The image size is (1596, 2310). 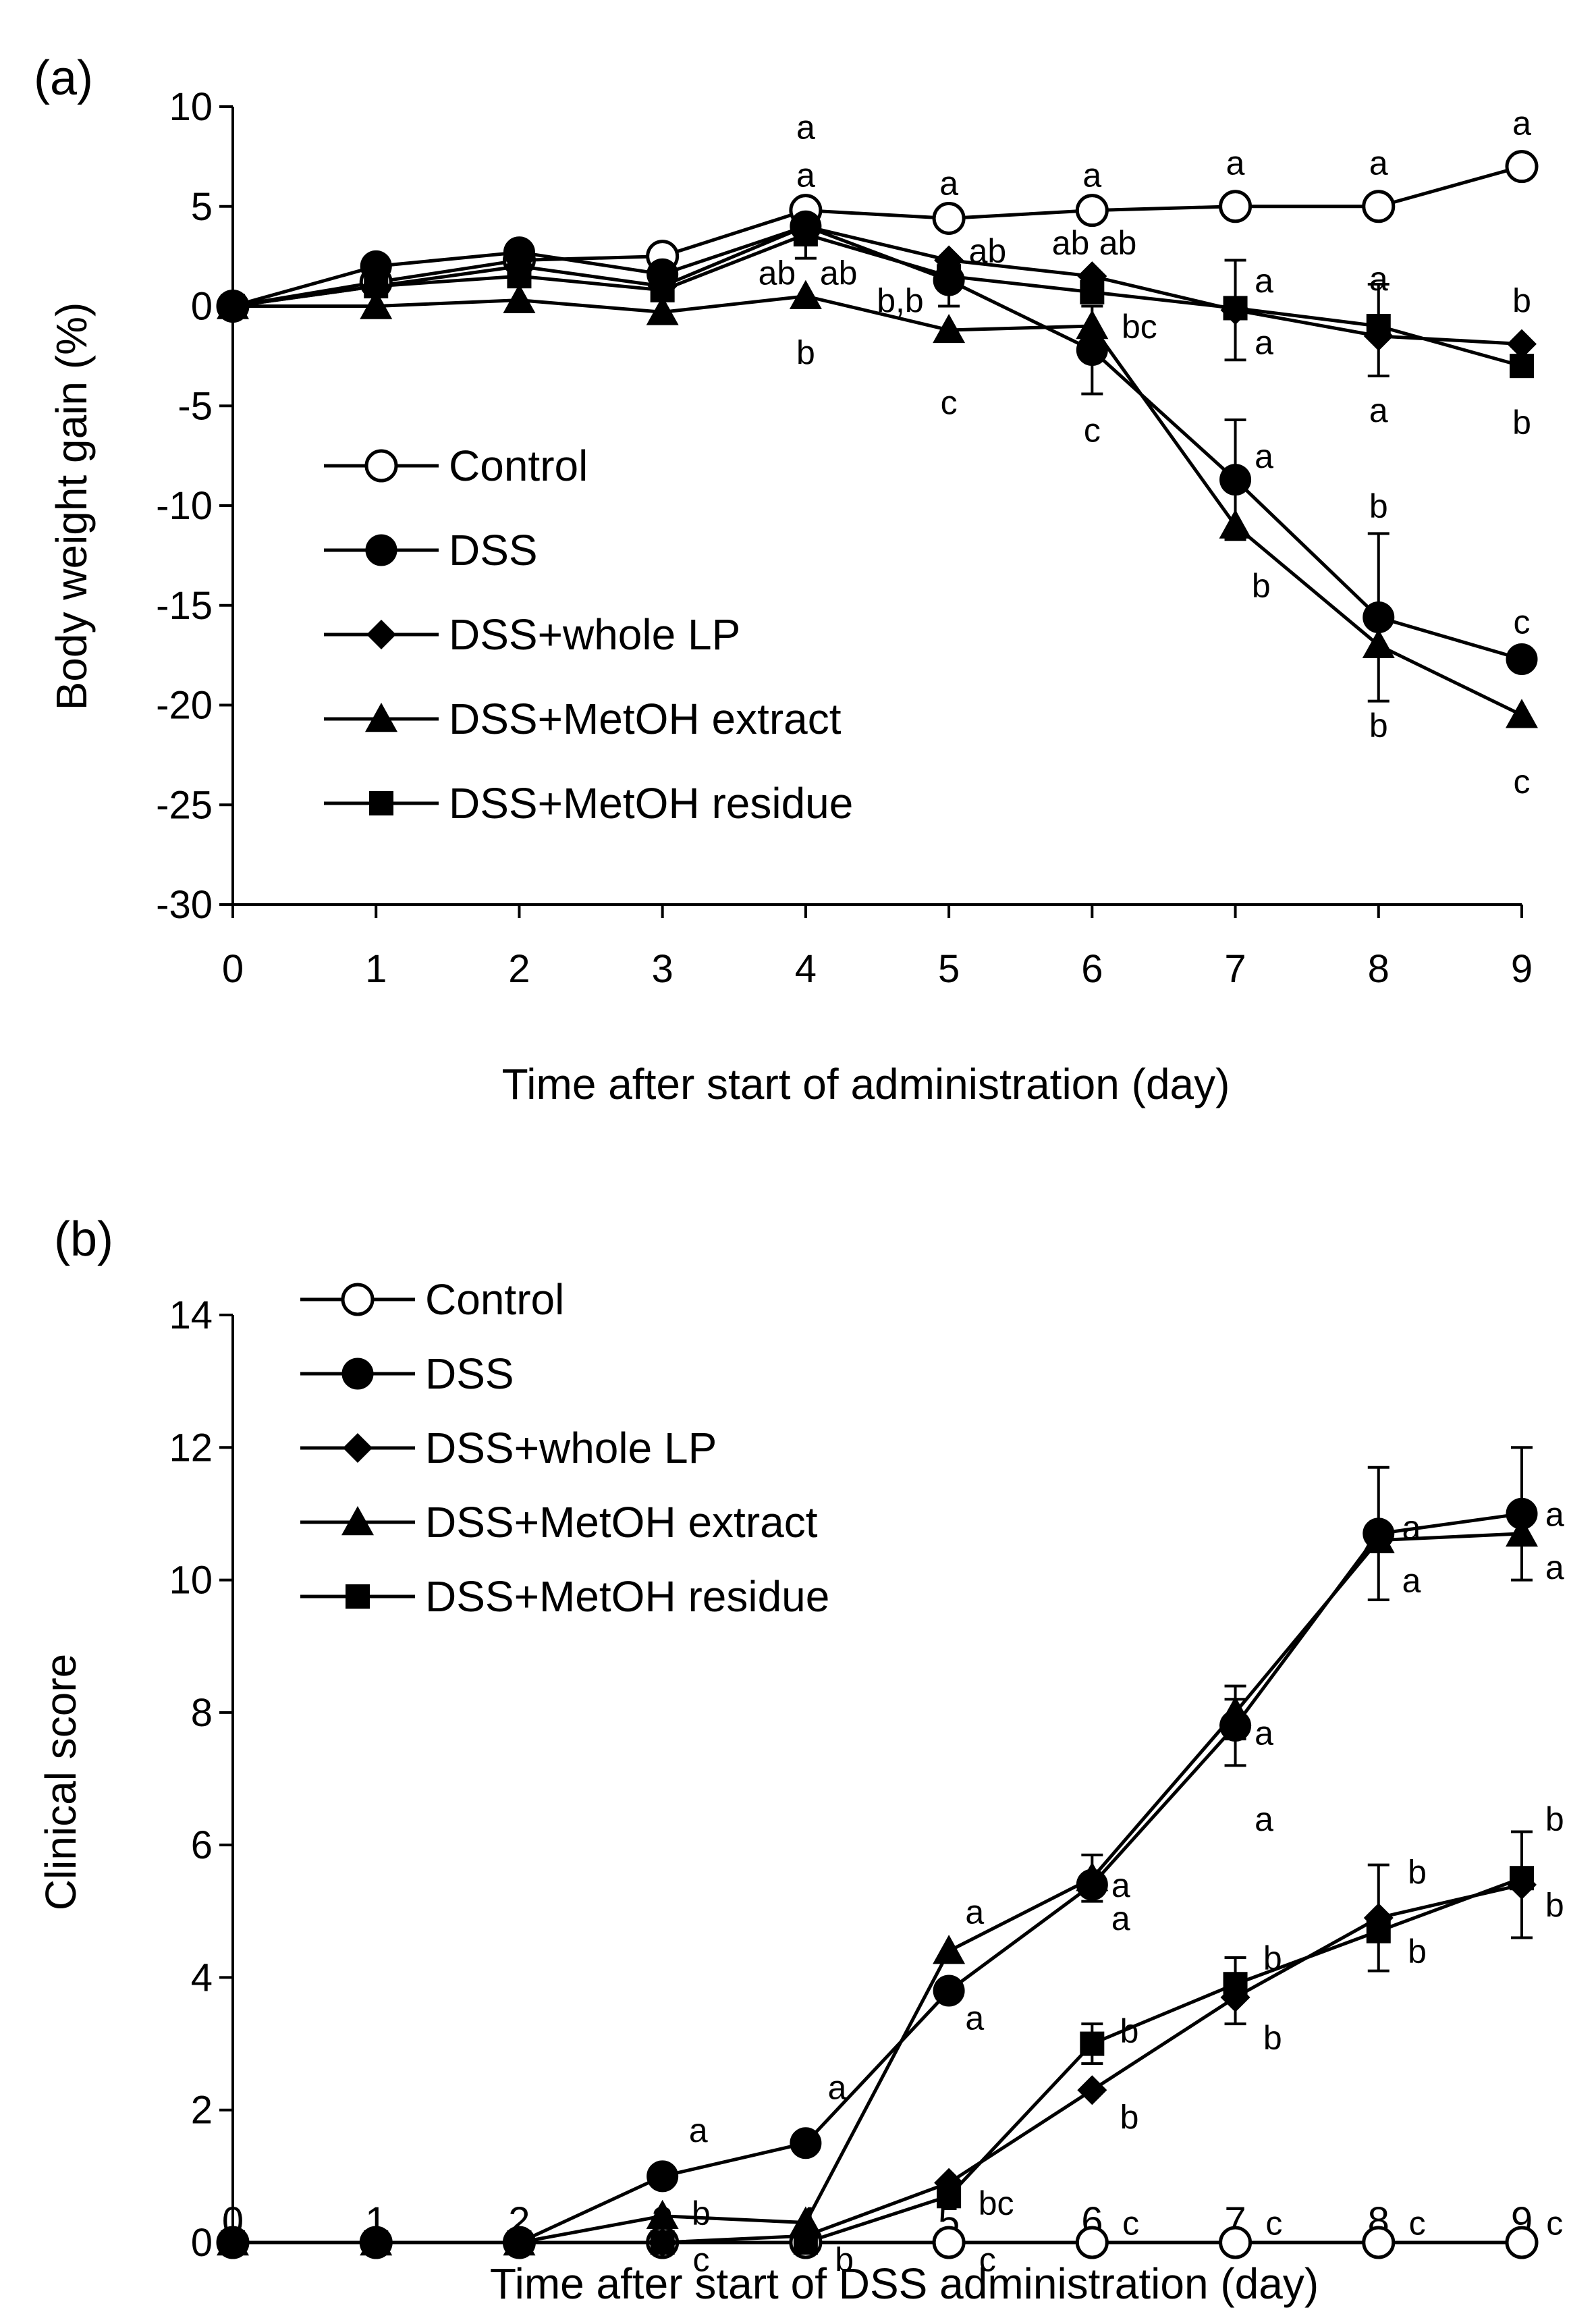 What do you see at coordinates (877, 2063) in the screenshot?
I see `series-points-dss-whole-lp` at bounding box center [877, 2063].